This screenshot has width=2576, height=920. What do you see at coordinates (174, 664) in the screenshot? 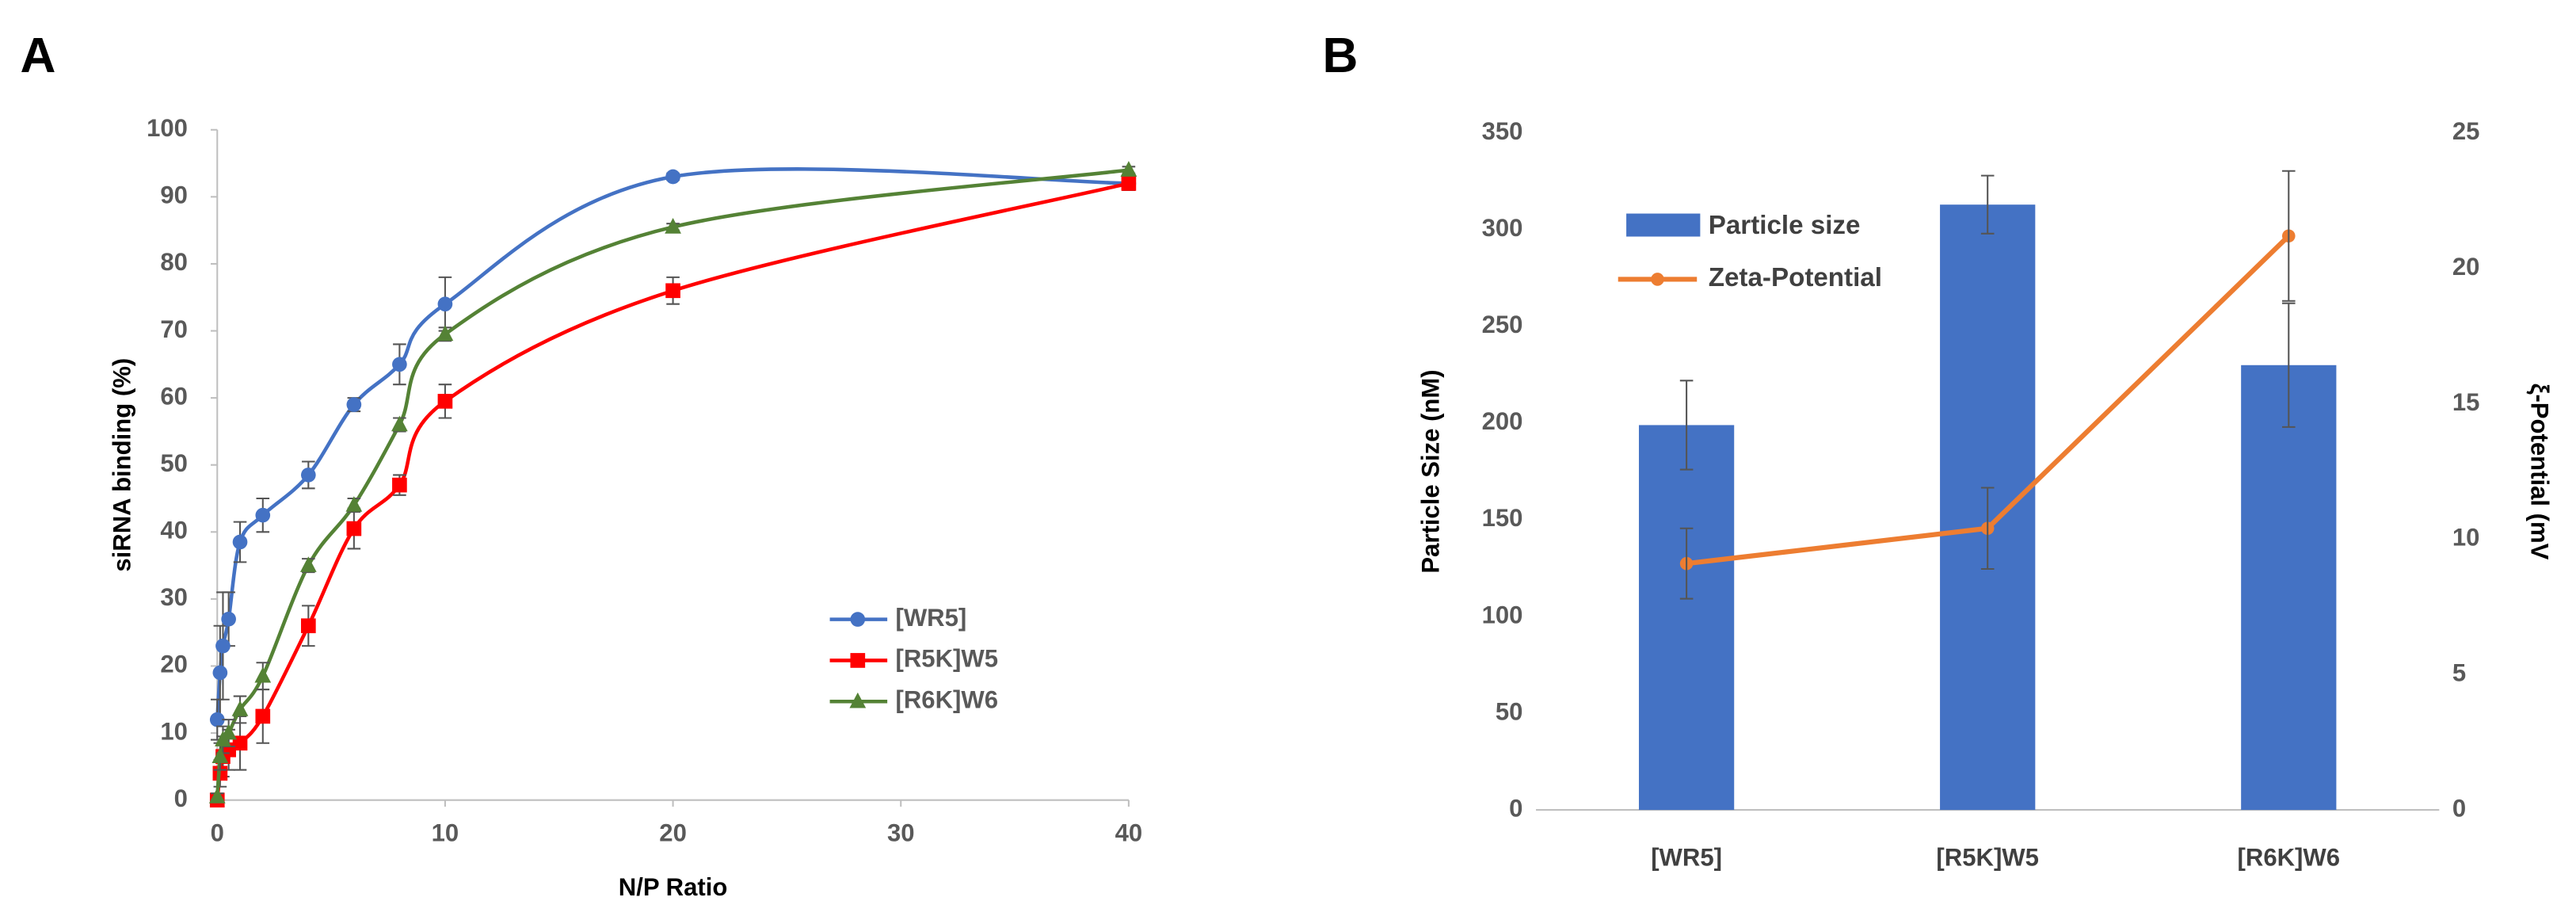
I see `y-tick-label: 20` at bounding box center [174, 664].